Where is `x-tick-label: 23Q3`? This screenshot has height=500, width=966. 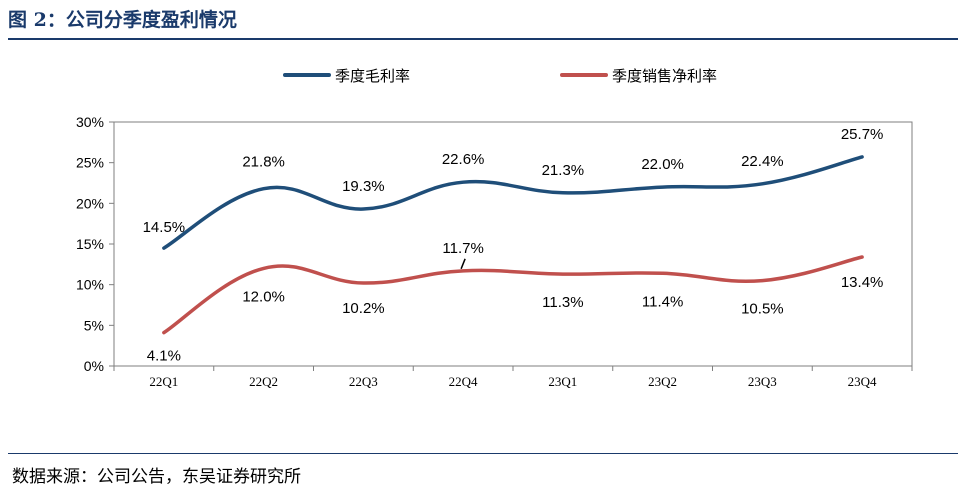
x-tick-label: 23Q3 is located at coordinates (762, 381).